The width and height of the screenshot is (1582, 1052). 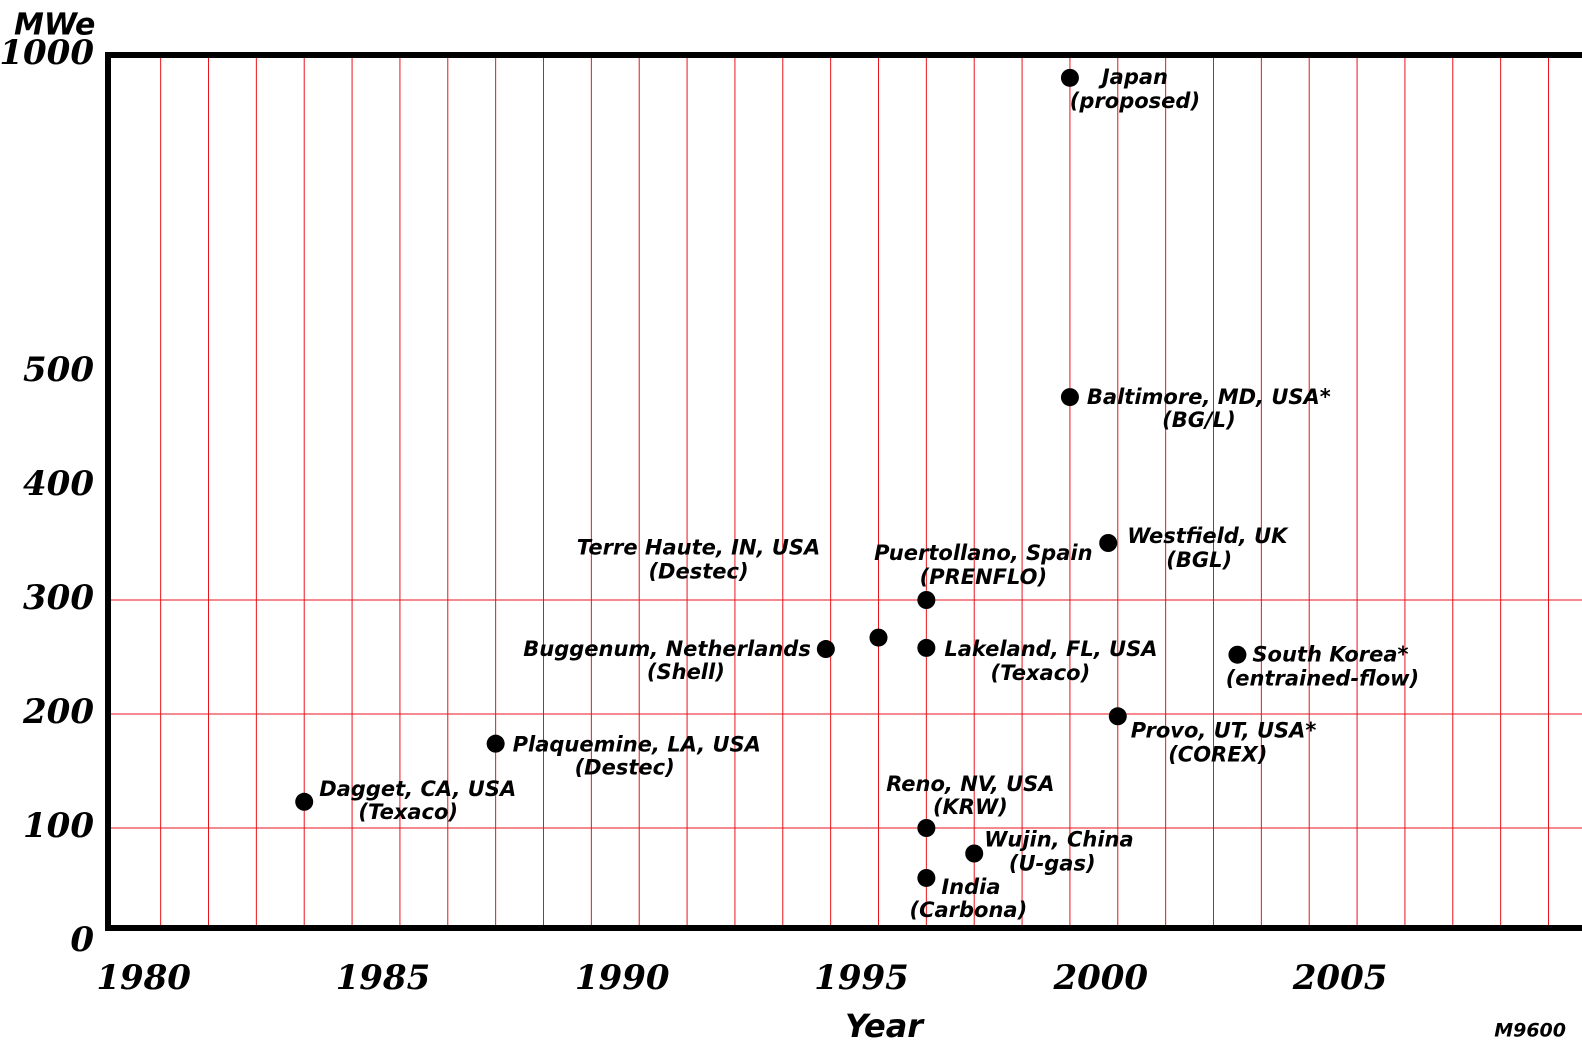 I want to click on figure-note: M9600, so click(x=1530, y=1031).